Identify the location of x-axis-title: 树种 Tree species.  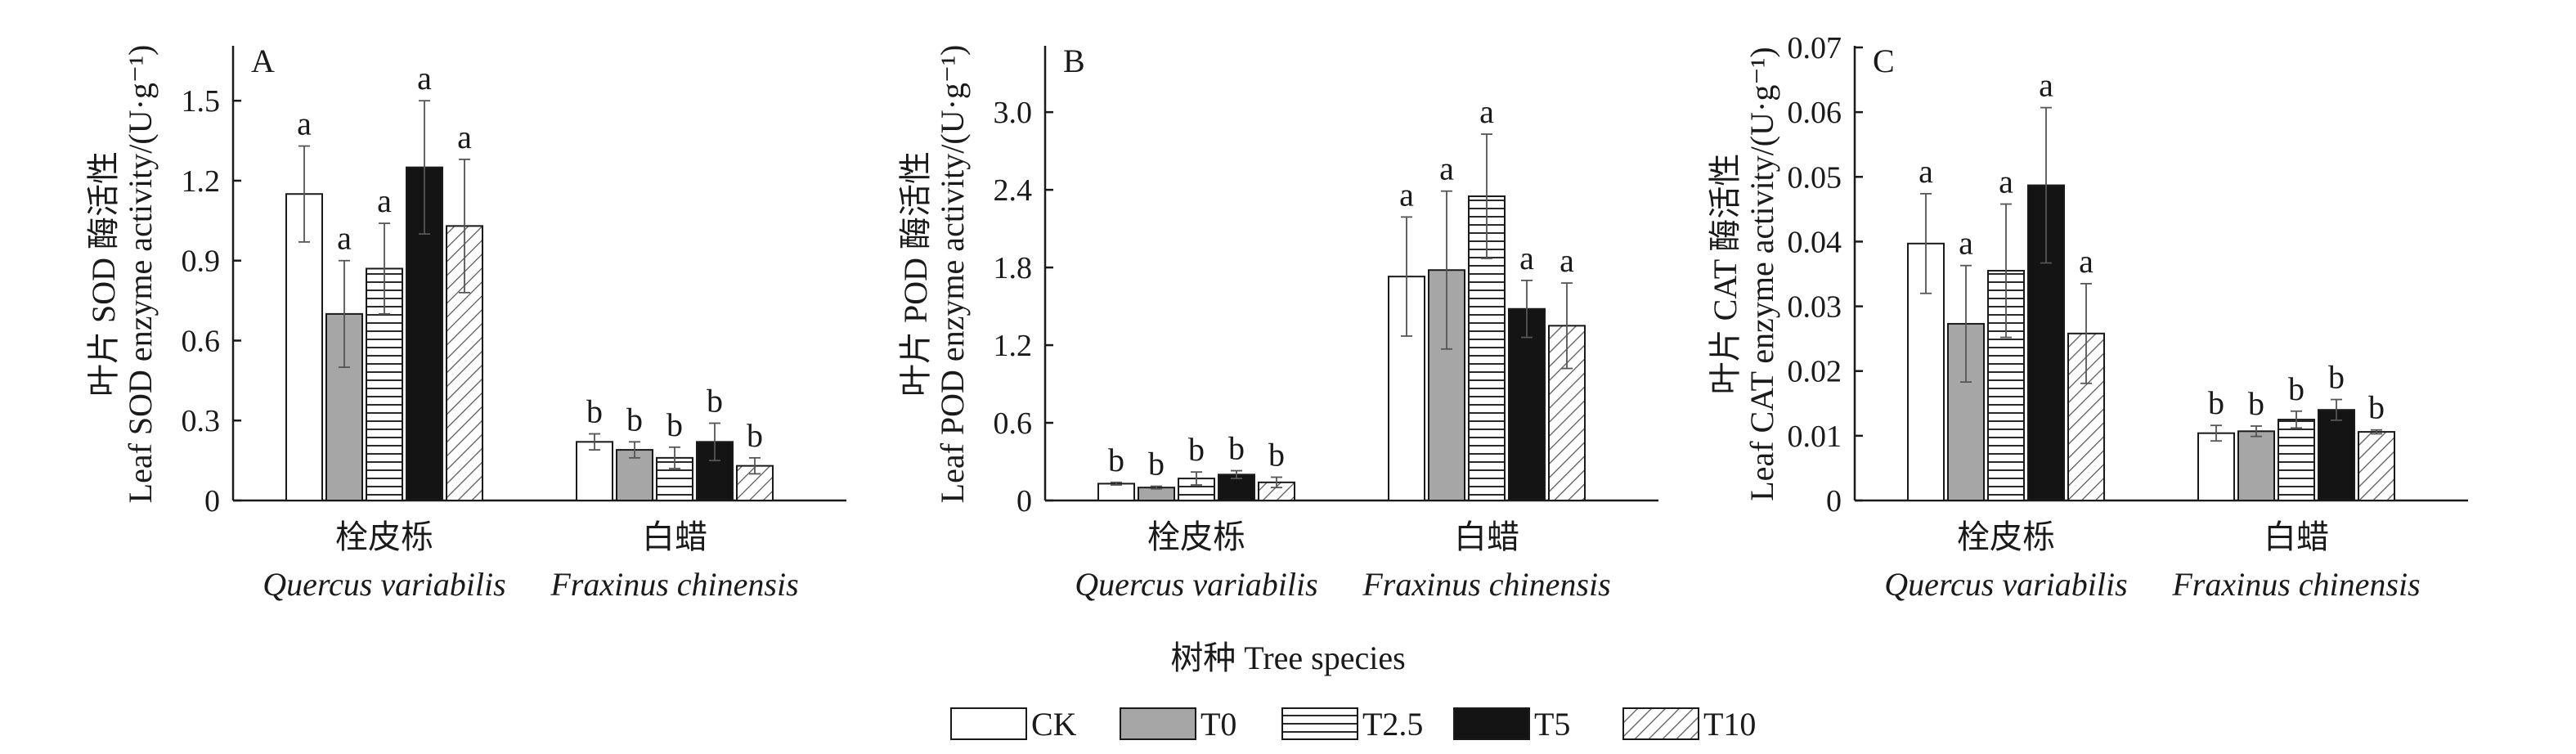
(1287, 658).